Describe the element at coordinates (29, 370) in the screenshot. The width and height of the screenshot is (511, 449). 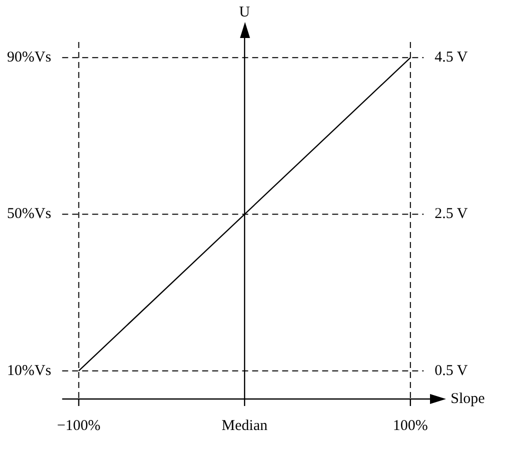
I see `y-tick-label: 10%Vs` at that location.